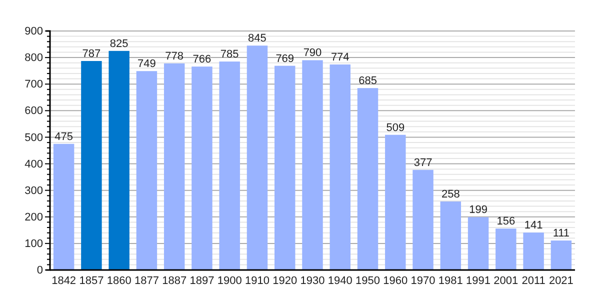 This screenshot has height=300, width=600. I want to click on data-label: 141, so click(533, 226).